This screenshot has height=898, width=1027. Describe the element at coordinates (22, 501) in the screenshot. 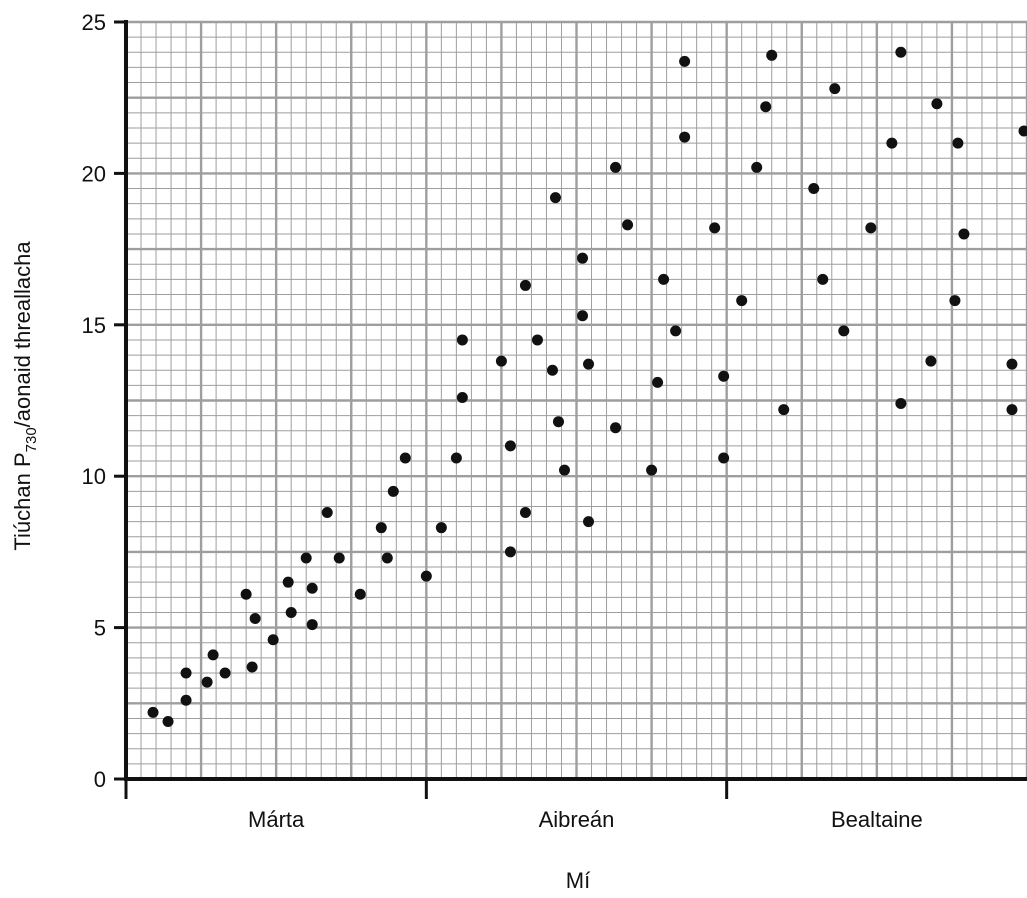

I see `y-axis-title-prefix: Tiúchan P` at that location.